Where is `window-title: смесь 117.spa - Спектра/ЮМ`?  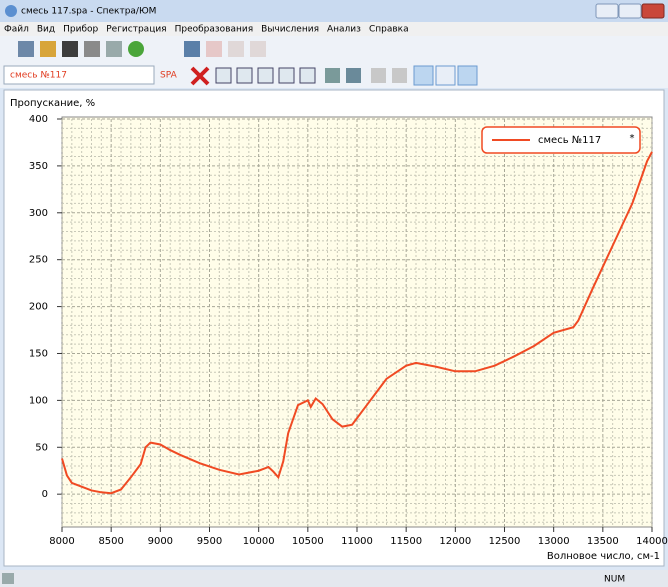 window-title: смесь 117.spa - Спектра/ЮМ is located at coordinates (88, 12).